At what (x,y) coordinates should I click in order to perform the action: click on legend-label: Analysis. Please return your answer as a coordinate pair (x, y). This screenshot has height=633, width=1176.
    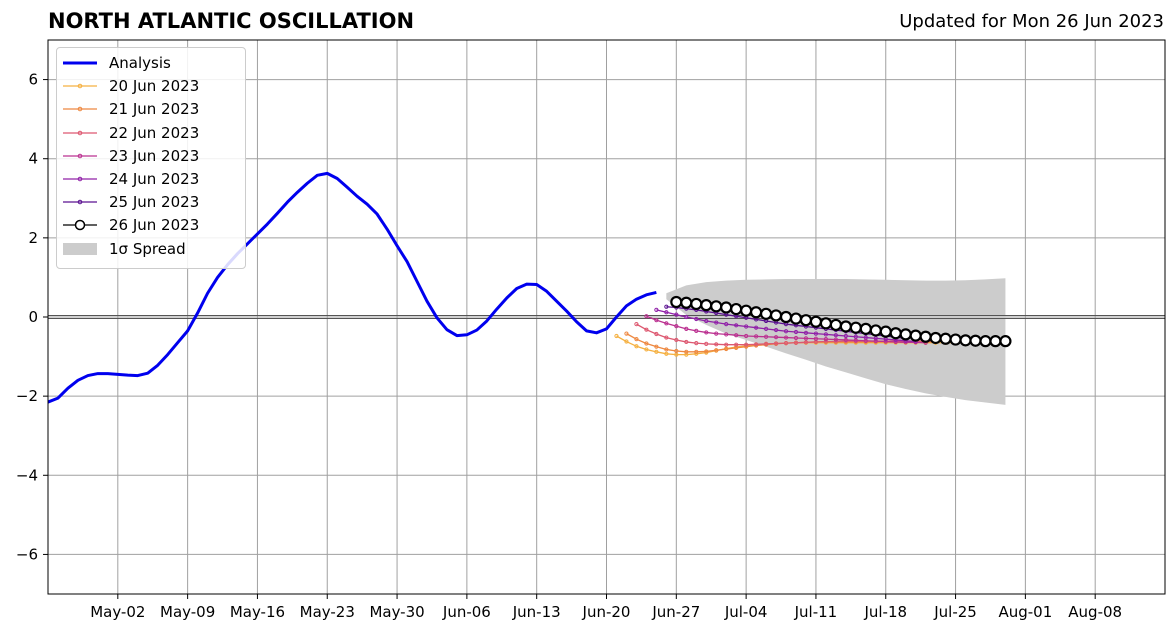
    Looking at the image, I should click on (140, 63).